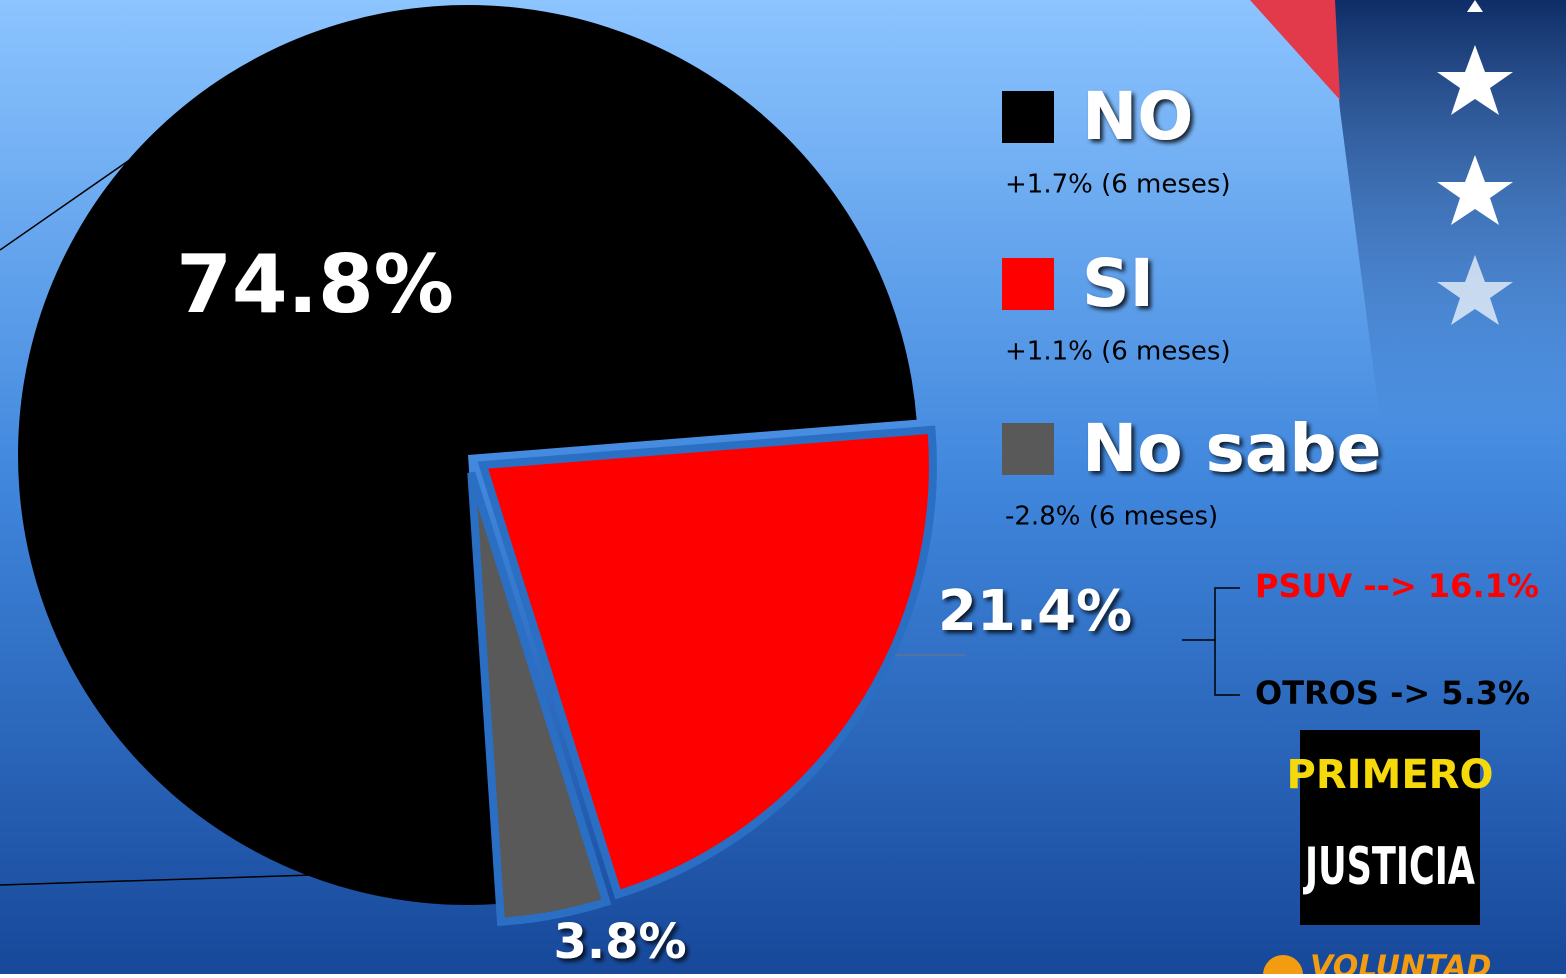  What do you see at coordinates (1035, 611) in the screenshot?
I see `data-label: 21.4%` at bounding box center [1035, 611].